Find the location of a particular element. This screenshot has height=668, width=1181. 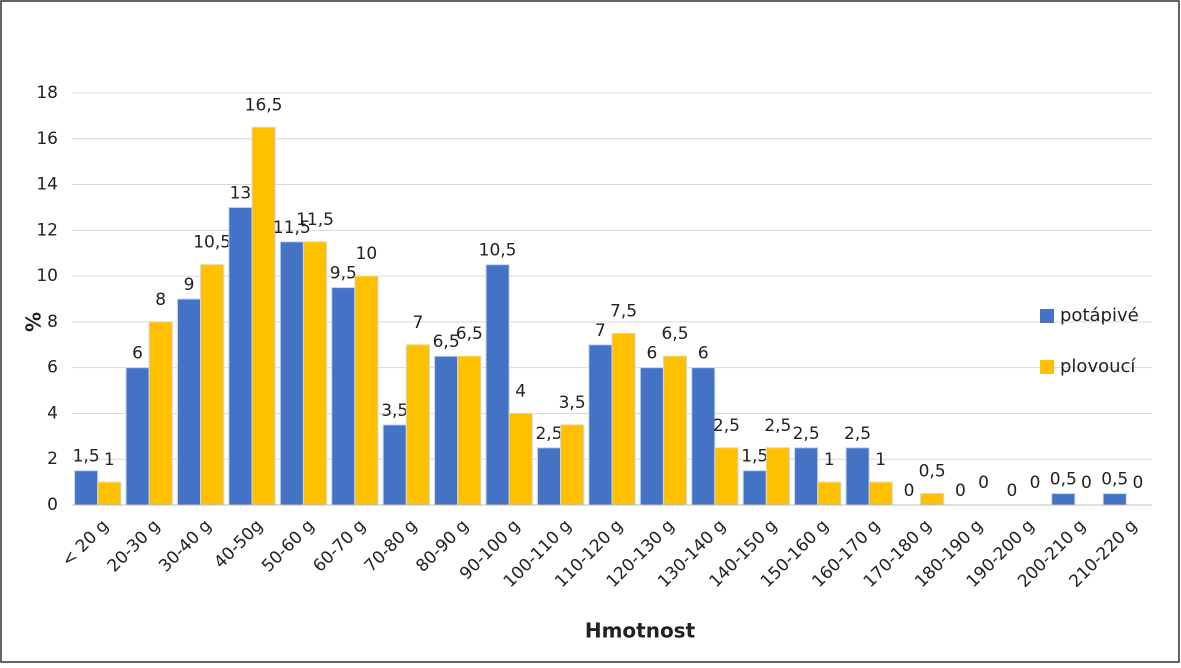

data-label: 16,5 is located at coordinates (264, 105).